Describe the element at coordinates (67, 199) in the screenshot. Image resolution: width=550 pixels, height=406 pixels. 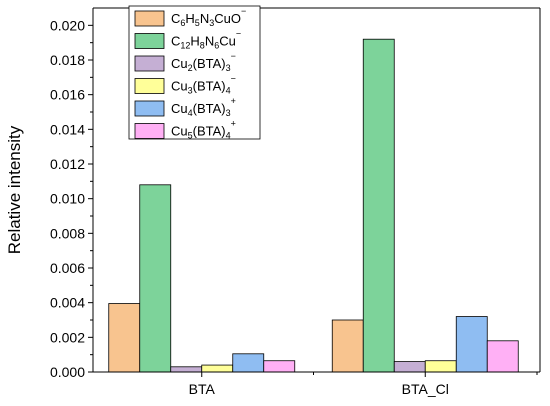
I see `y-tick-label: 0.010` at that location.